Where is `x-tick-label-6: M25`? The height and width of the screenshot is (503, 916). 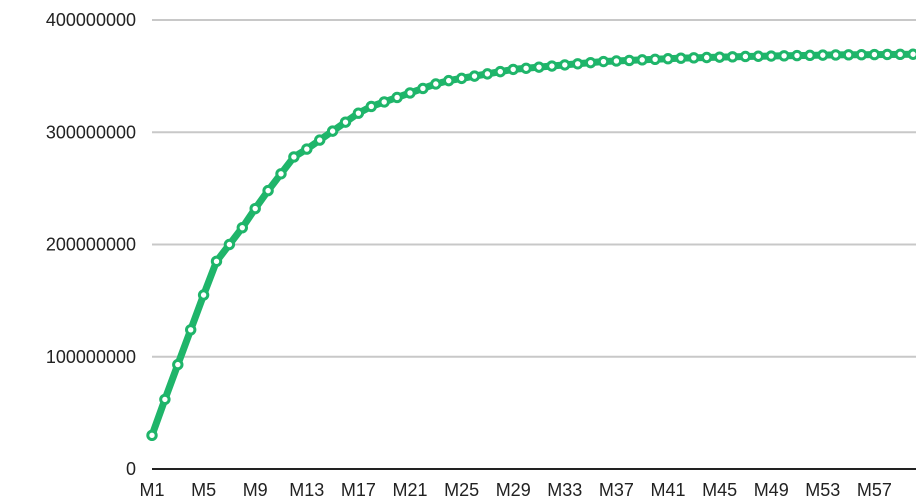
x-tick-label-6: M25 is located at coordinates (461, 490).